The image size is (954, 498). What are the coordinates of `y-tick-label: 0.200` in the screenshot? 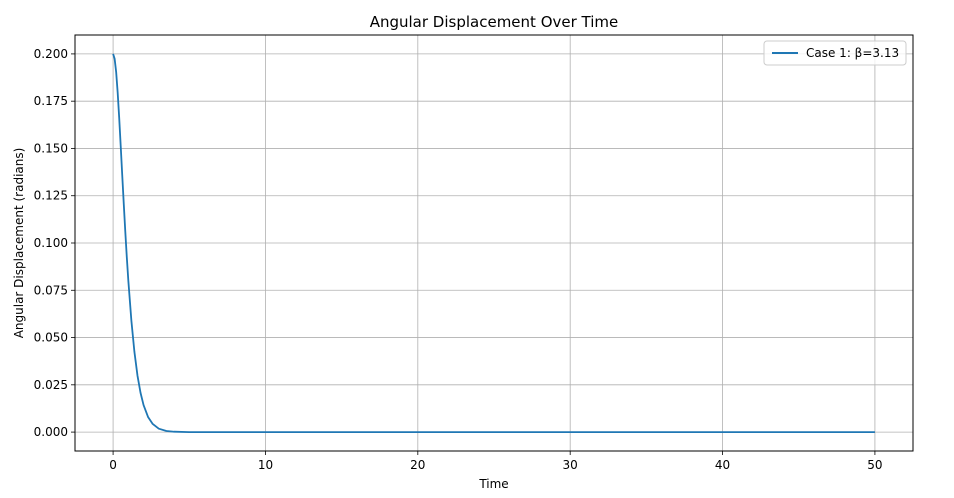 It's located at (51, 54).